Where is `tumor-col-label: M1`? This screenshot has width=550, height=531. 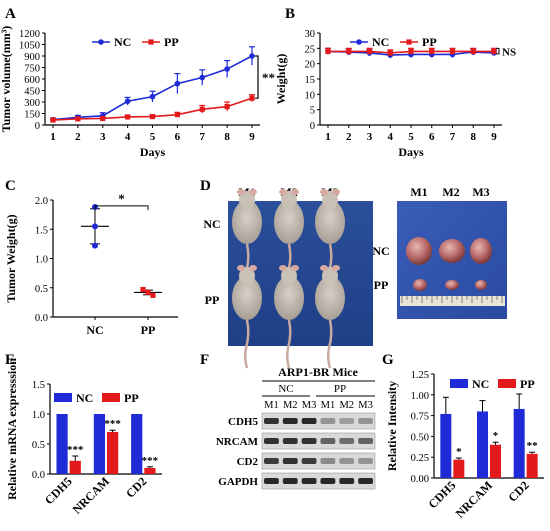
tumor-col-label: M1 is located at coordinates (418, 192).